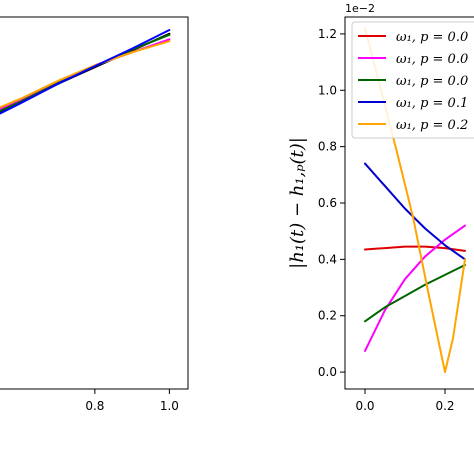  Describe the element at coordinates (444, 406) in the screenshot. I see `right-x-tick-label: 0.2` at that location.